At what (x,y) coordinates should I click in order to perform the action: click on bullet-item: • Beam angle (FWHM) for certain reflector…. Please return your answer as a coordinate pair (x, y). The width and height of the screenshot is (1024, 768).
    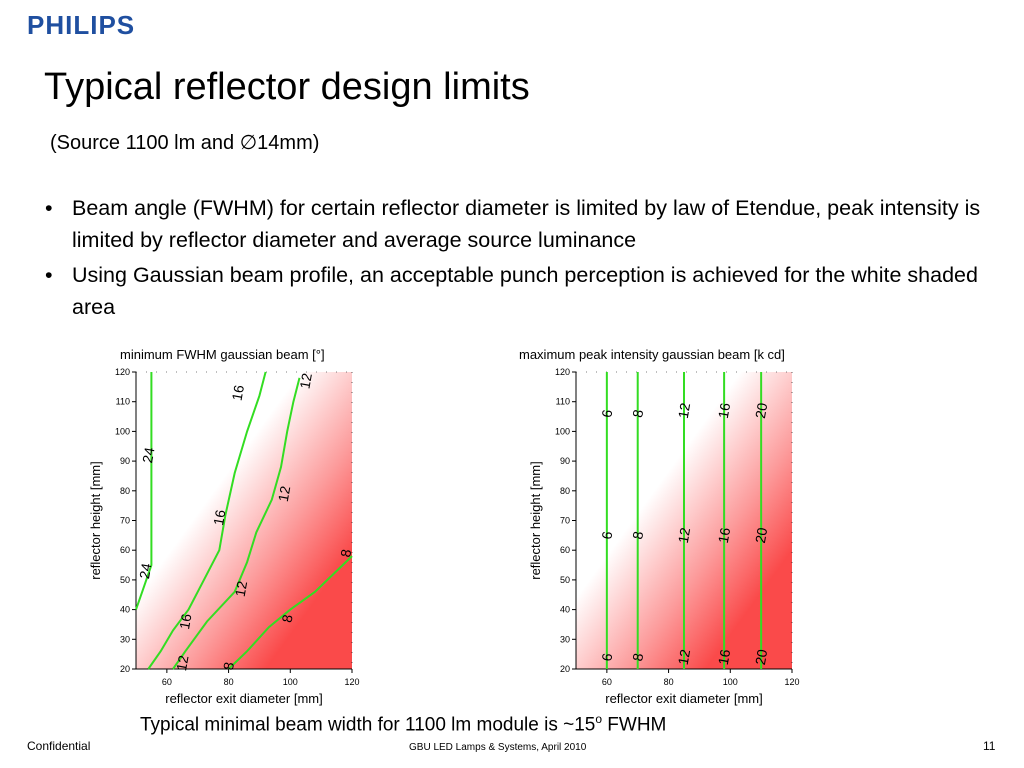
    Looking at the image, I should click on (515, 224).